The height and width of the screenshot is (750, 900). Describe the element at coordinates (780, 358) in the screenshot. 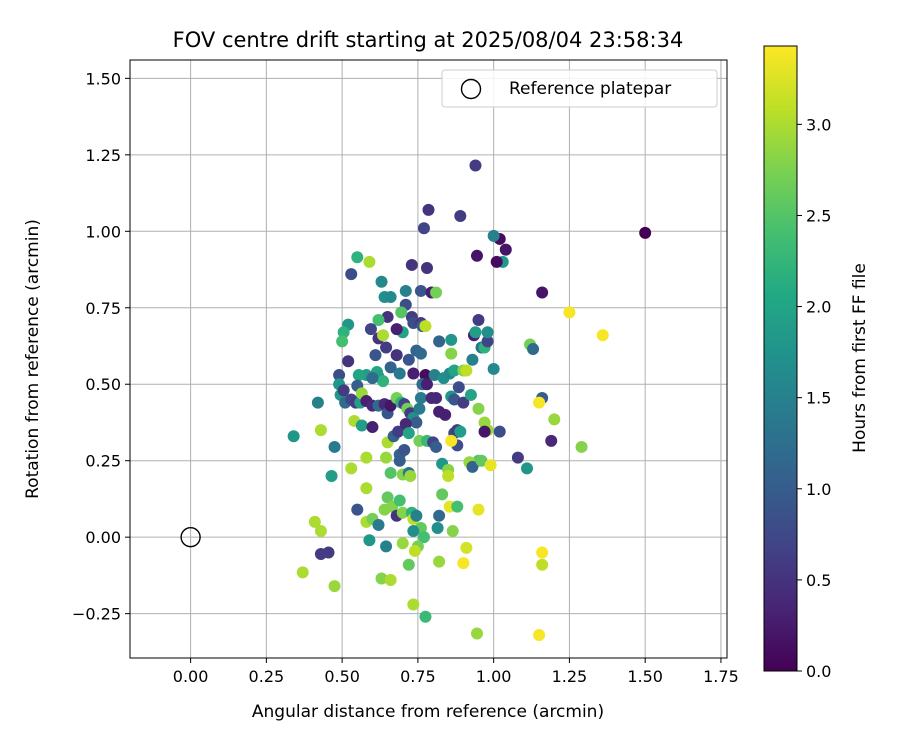

I see `colorbar-gradient` at that location.